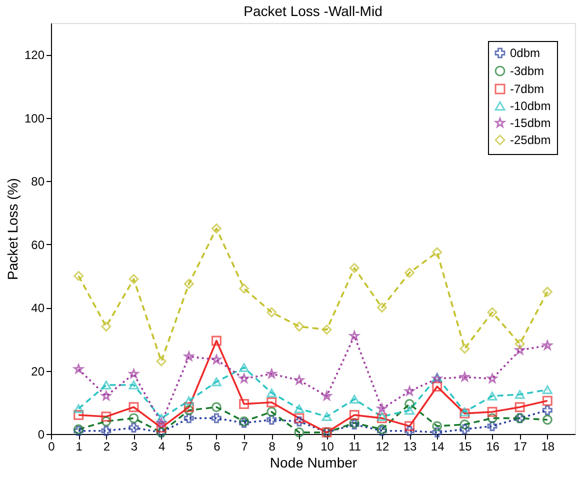 The height and width of the screenshot is (479, 584). Describe the element at coordinates (527, 71) in the screenshot. I see `legend-label: -3dbm` at that location.